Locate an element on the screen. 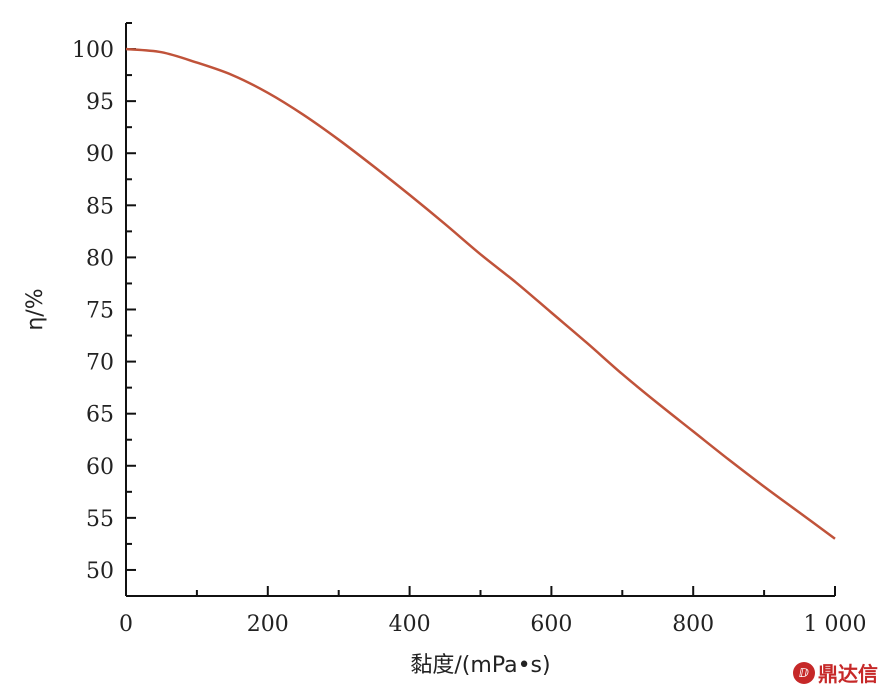 The width and height of the screenshot is (888, 693). y-tick-label: 55 is located at coordinates (100, 519).